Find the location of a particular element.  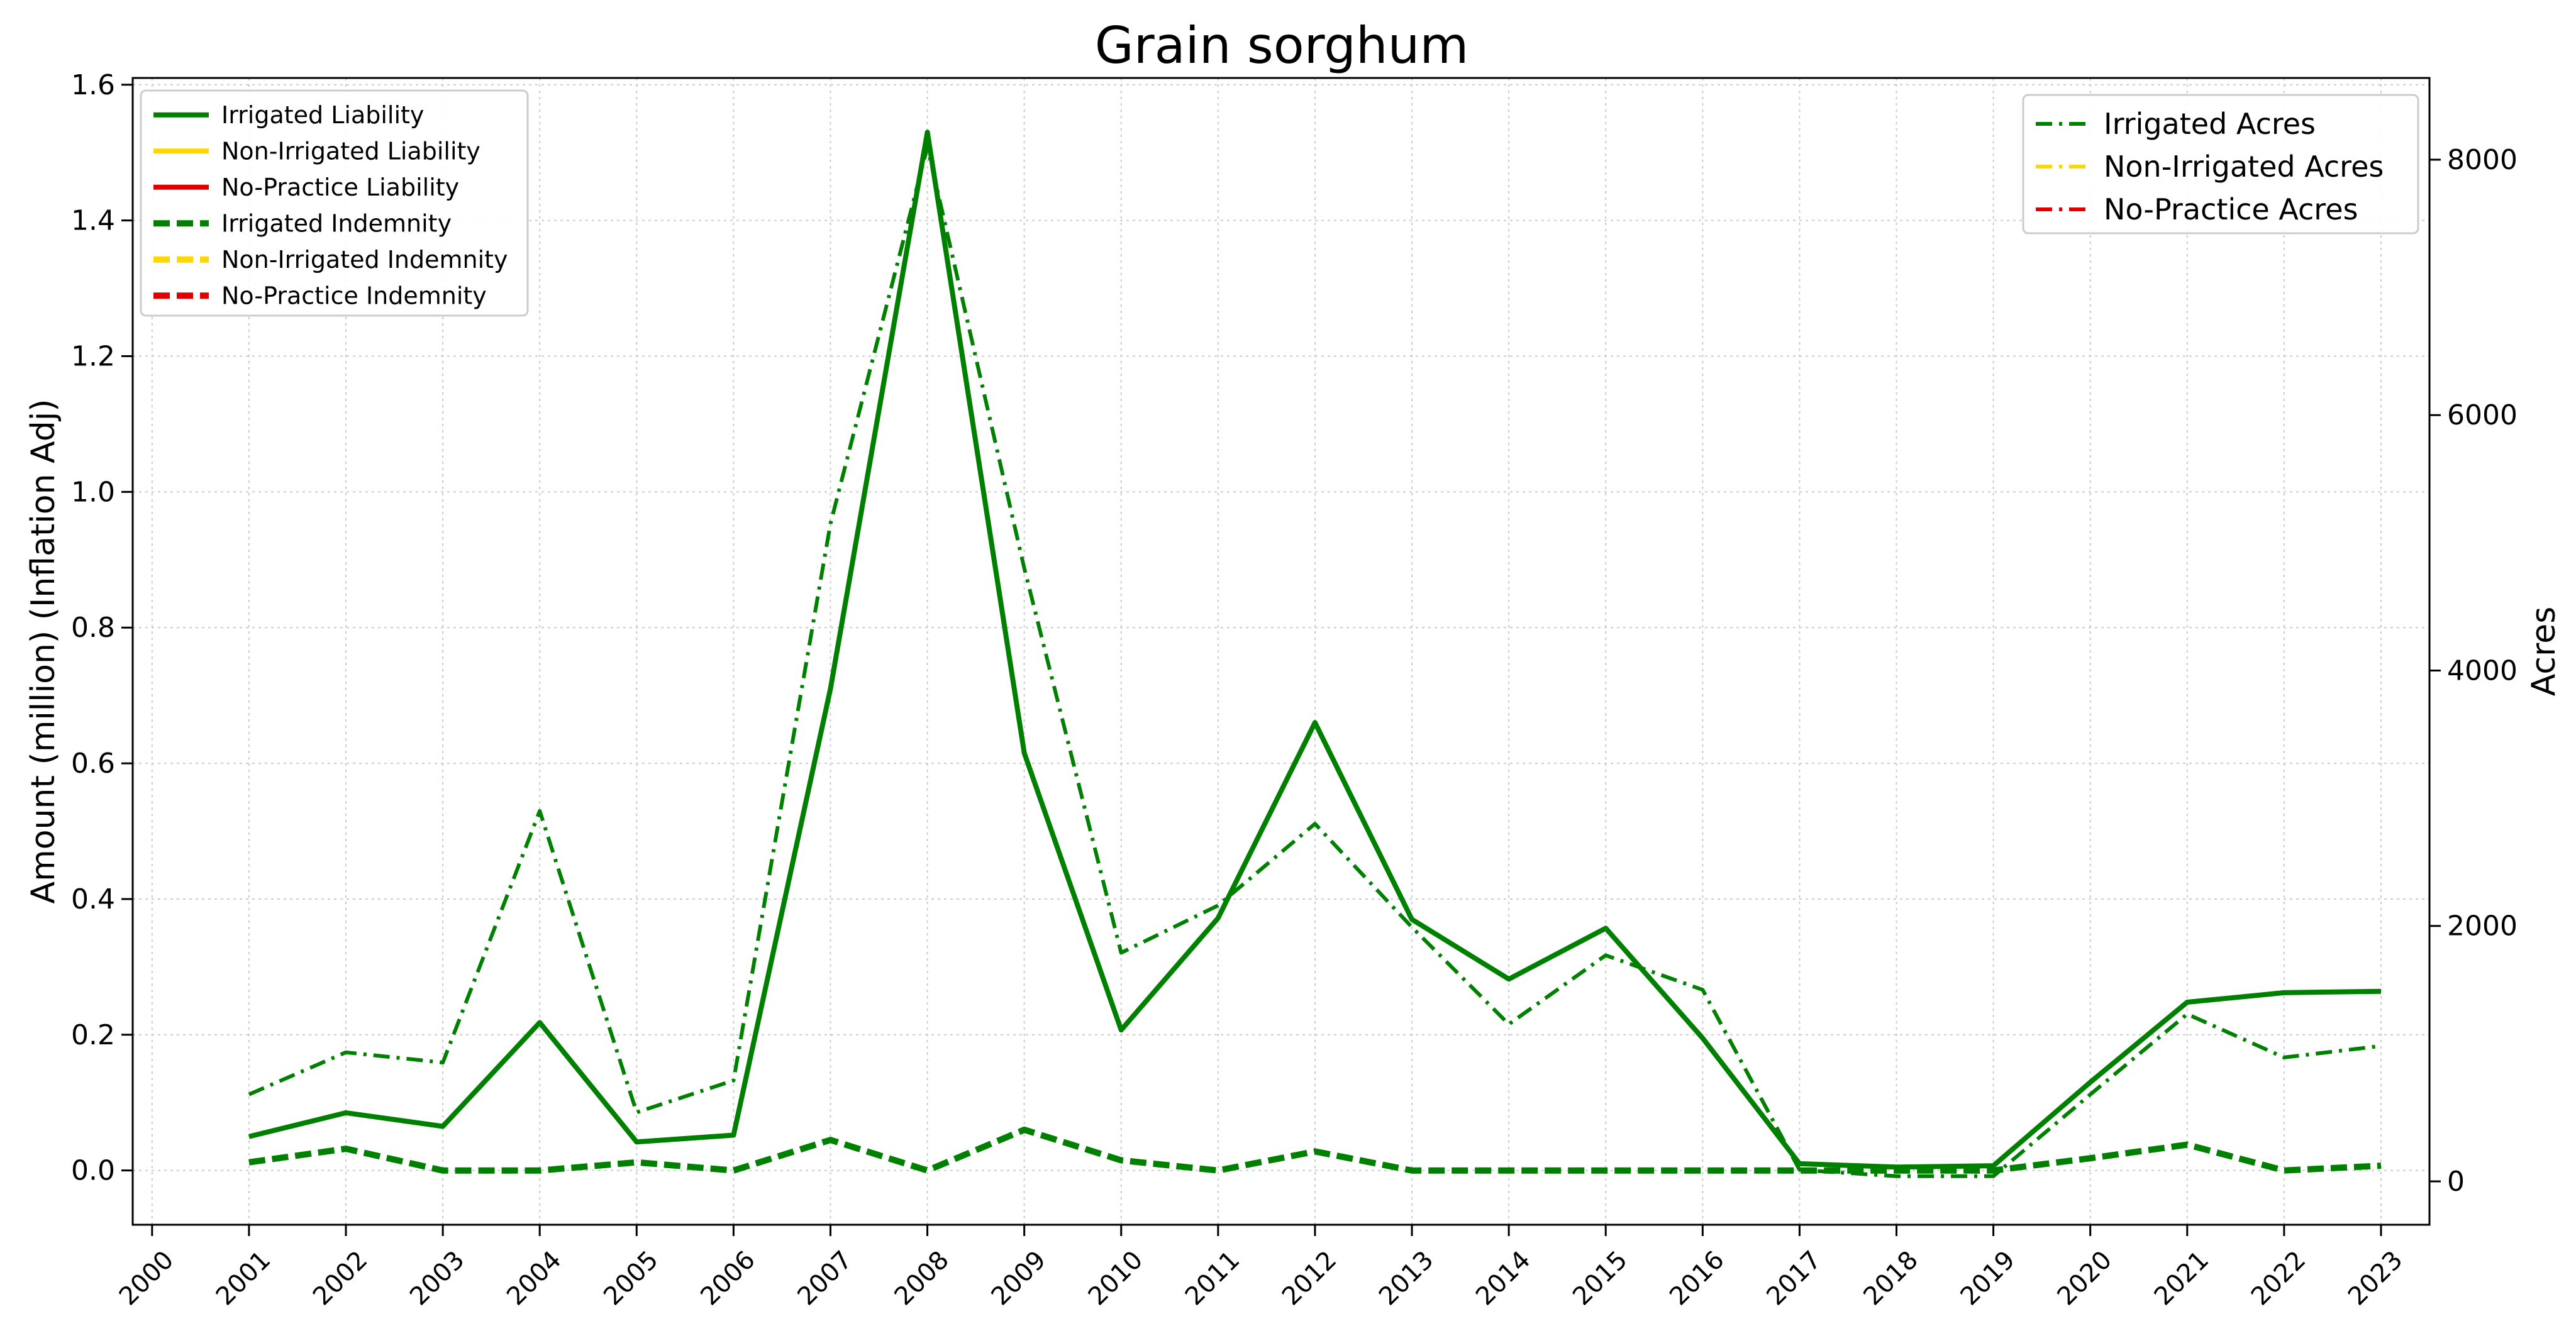

legend-left-item-label: Non-Irrigated Liability is located at coordinates (350, 151).